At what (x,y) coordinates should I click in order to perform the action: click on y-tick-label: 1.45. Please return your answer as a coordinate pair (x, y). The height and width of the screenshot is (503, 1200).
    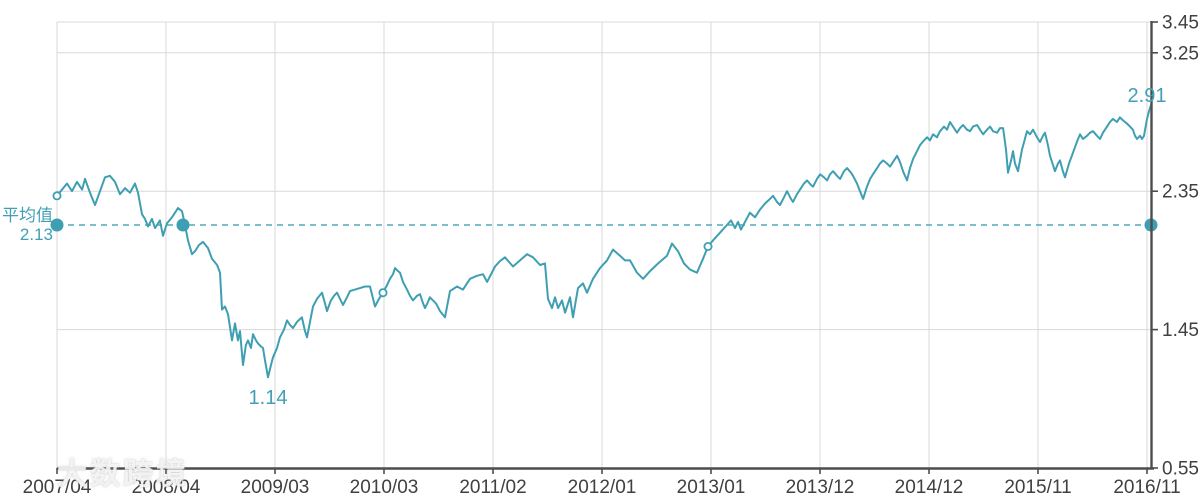
    Looking at the image, I should click on (1180, 330).